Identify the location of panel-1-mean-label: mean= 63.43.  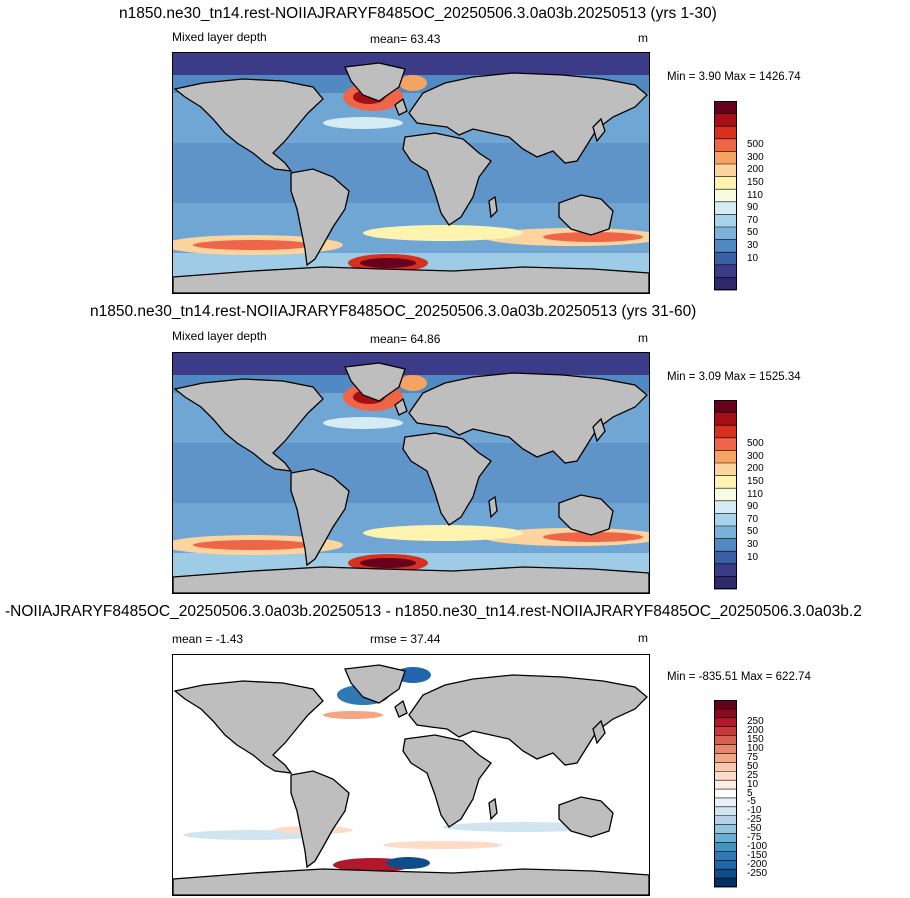
(405, 39).